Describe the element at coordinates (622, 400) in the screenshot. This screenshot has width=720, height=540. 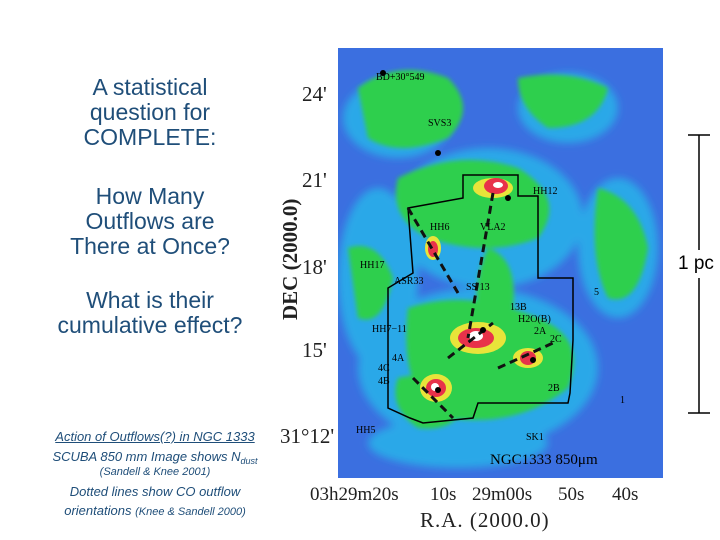
I see `label-1: 1` at that location.